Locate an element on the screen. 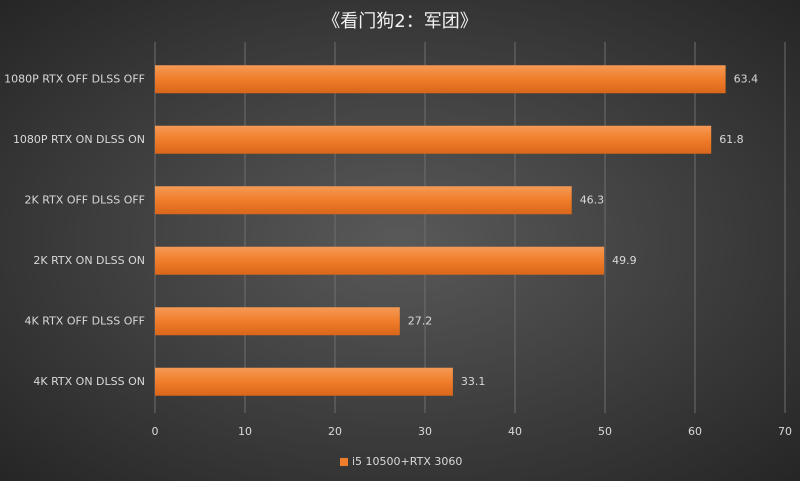  y-tick-label: 1080P RTX ON DLSS ON is located at coordinates (79, 139).